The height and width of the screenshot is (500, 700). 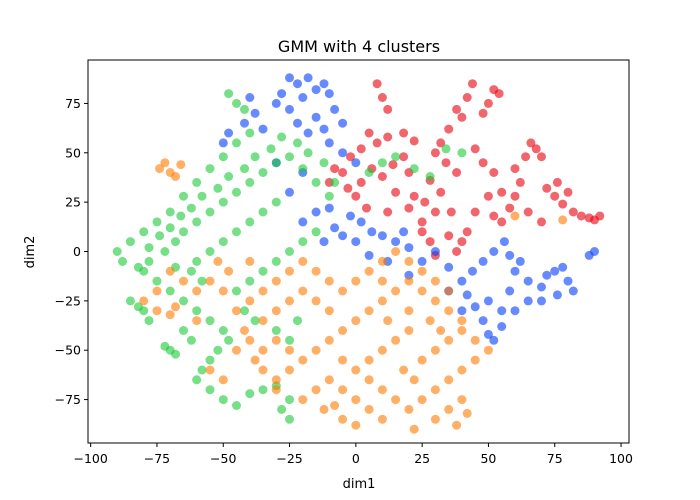 I want to click on x-tick-label: −50, so click(x=223, y=458).